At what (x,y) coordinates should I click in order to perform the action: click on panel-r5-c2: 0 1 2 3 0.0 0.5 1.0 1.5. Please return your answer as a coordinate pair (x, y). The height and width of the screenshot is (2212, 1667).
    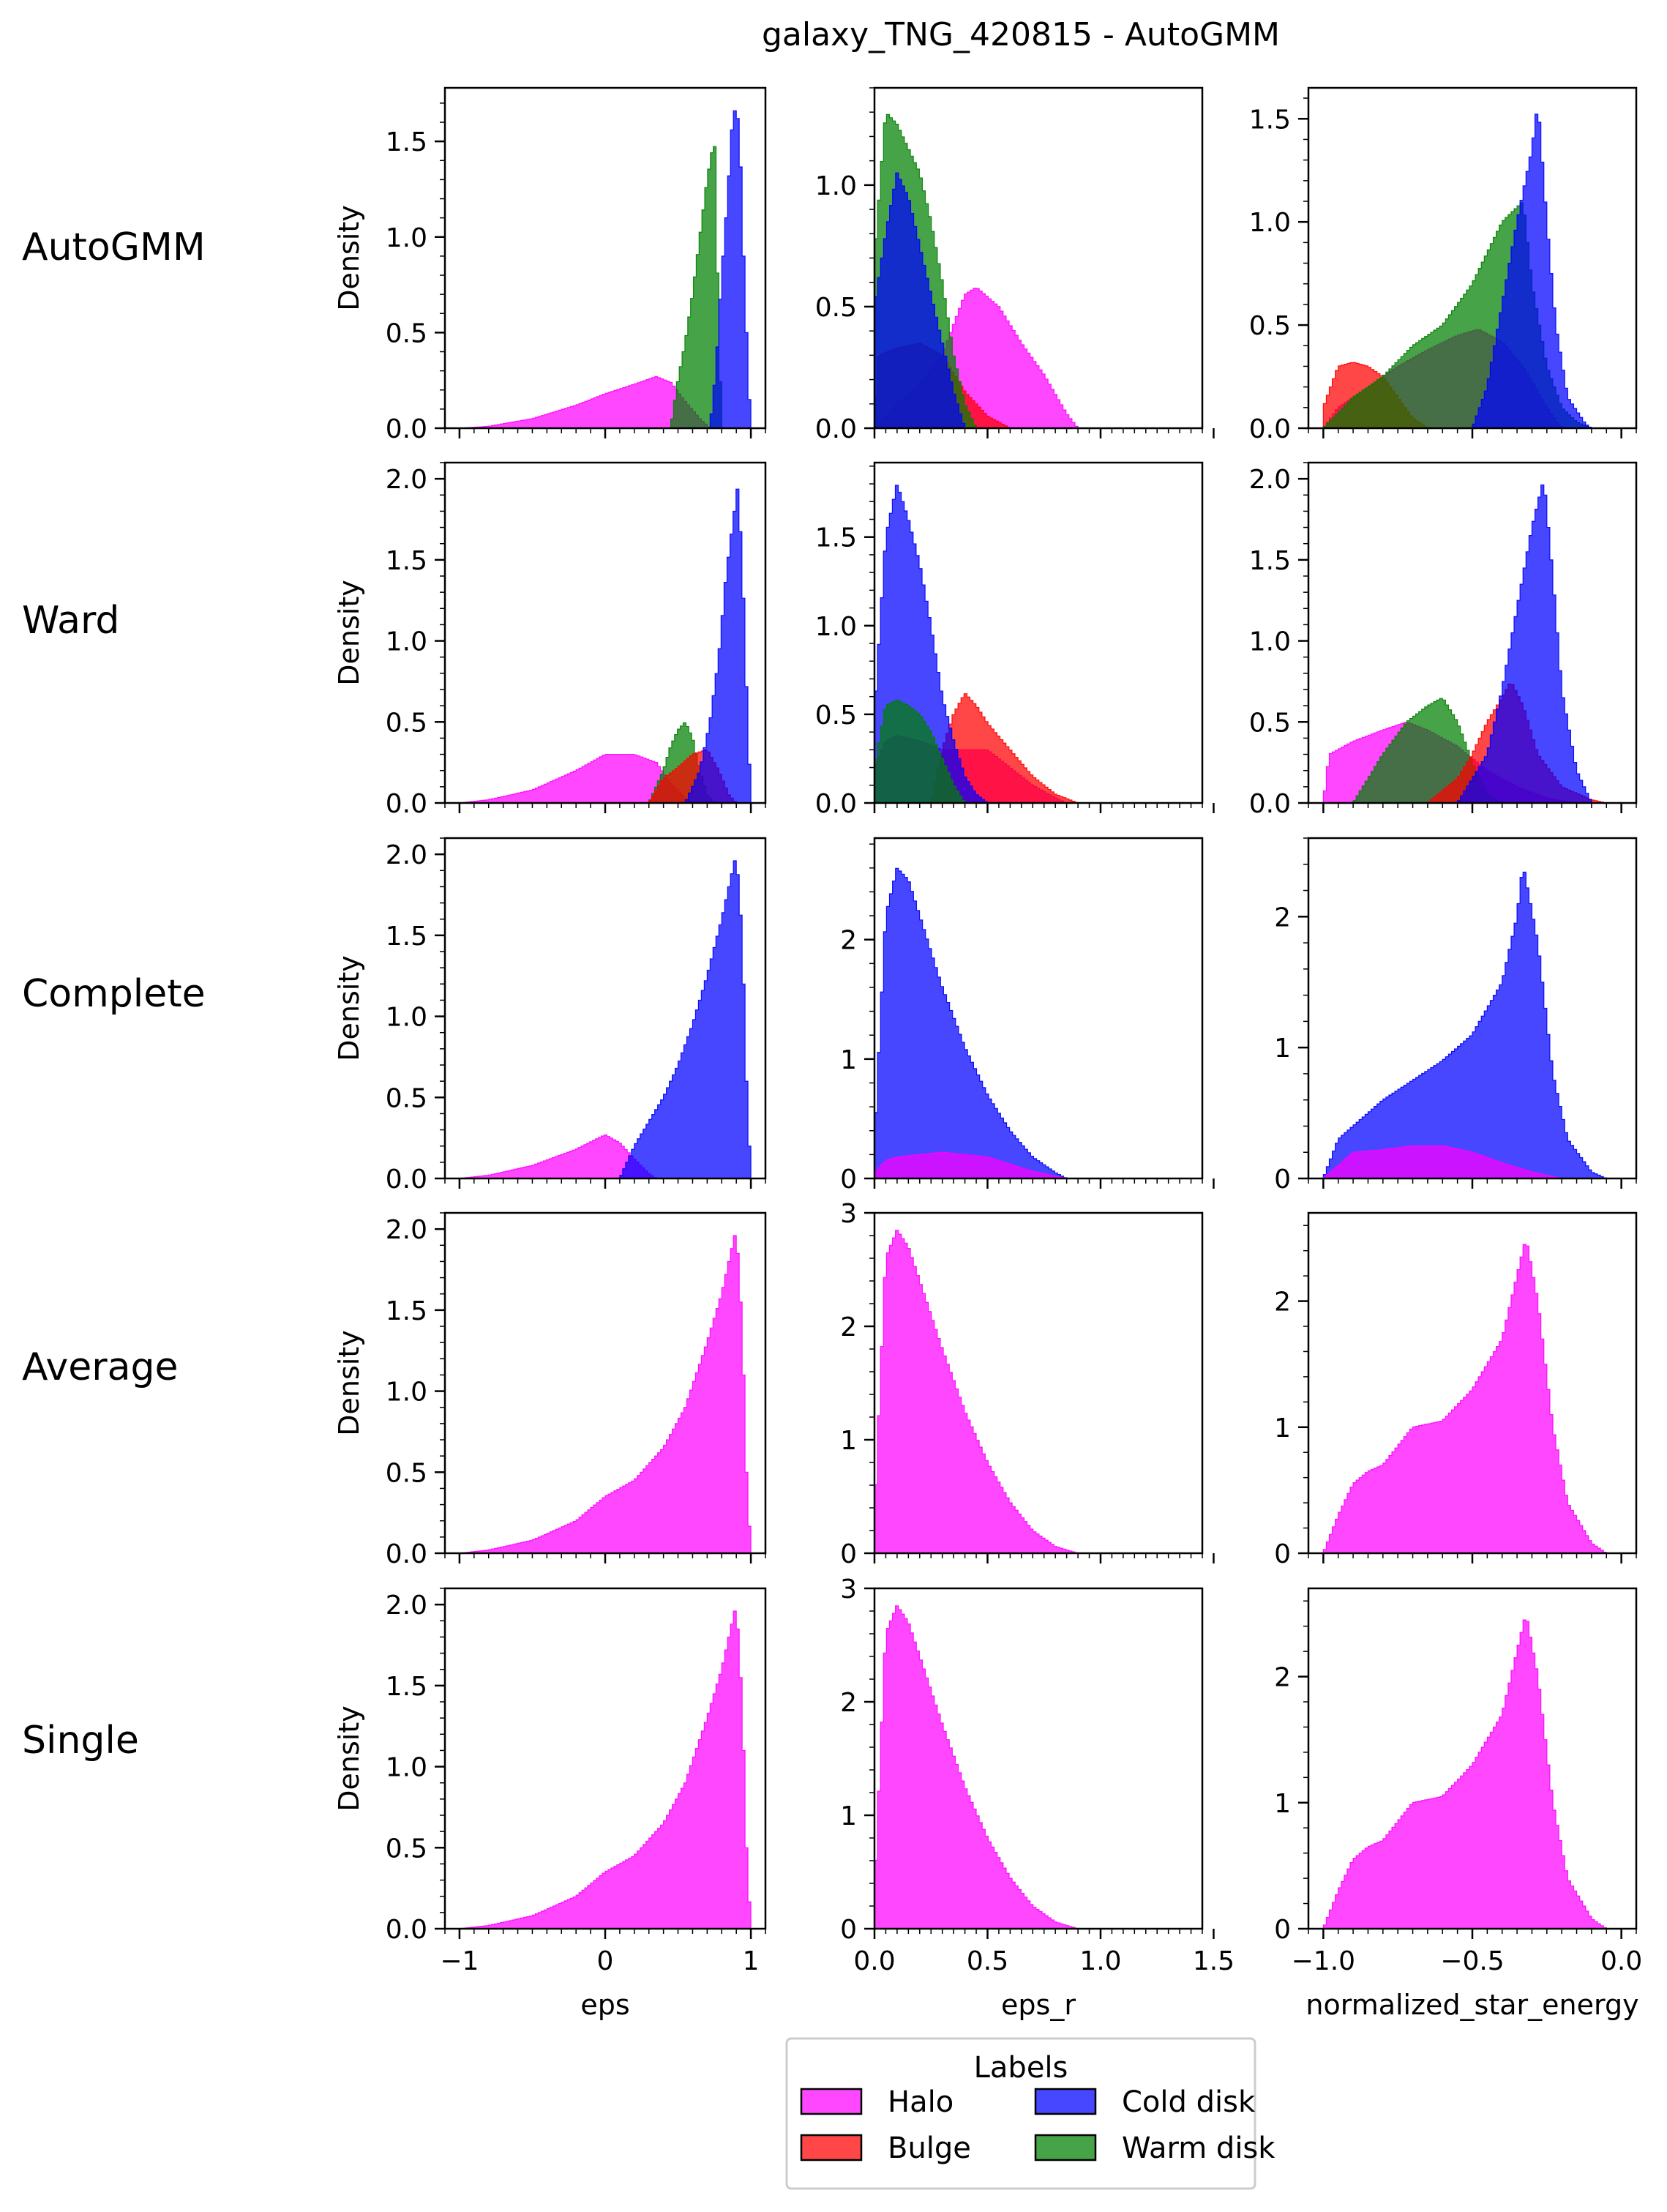
    Looking at the image, I should click on (1037, 1775).